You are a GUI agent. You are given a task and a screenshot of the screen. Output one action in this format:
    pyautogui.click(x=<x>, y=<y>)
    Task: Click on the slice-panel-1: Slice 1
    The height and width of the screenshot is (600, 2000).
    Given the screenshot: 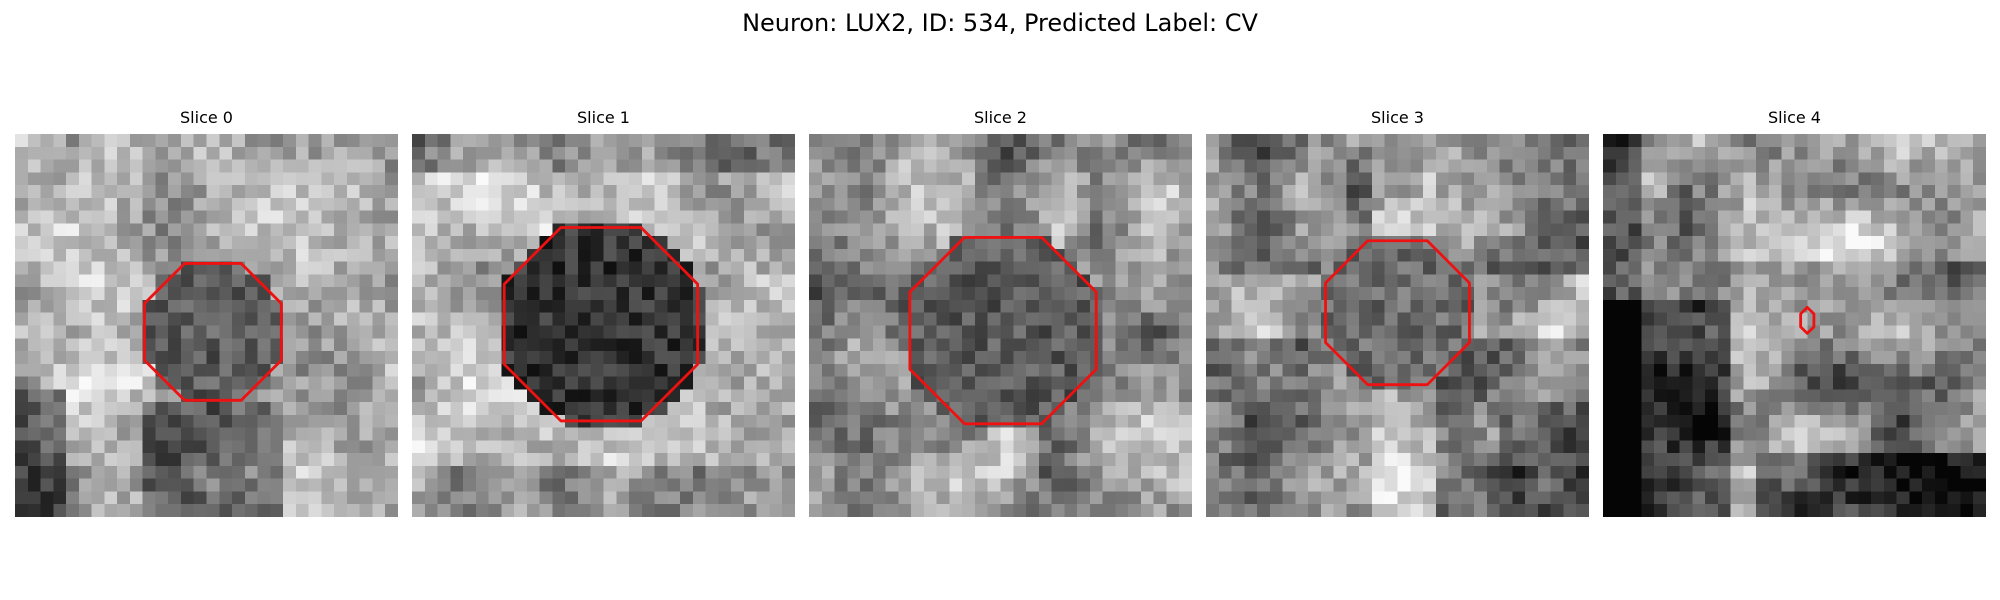 What is the action you would take?
    pyautogui.click(x=603, y=312)
    